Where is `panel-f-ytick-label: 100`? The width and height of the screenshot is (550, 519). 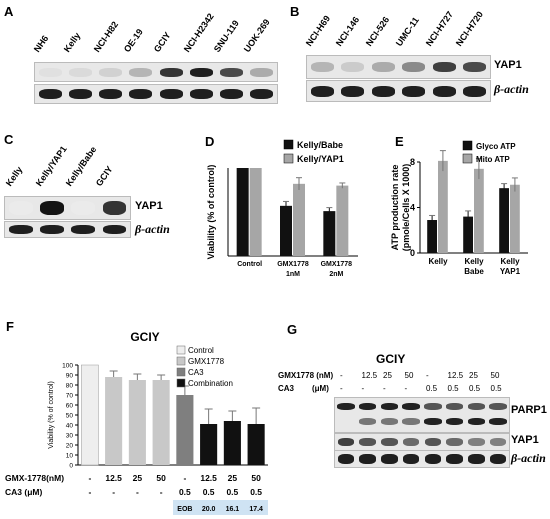 panel-f-ytick-label: 100 is located at coordinates (67, 366).